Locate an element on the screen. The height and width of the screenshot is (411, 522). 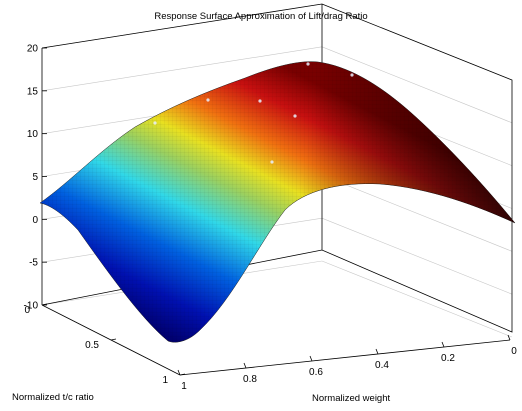
y-axis-line is located at coordinates (345, 357).